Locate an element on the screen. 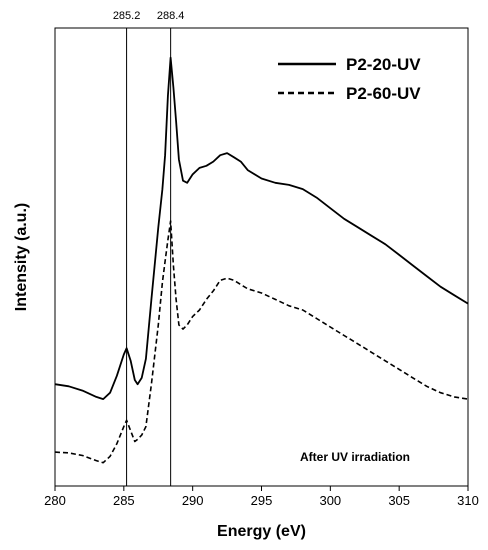 This screenshot has width=488, height=550. x-tick-label-295: 295 is located at coordinates (262, 500).